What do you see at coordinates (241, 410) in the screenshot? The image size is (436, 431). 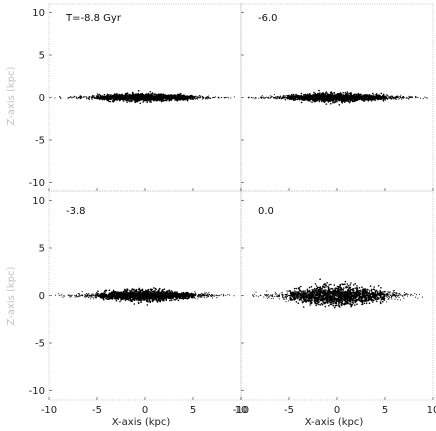 I see `x-tick-label: 10` at bounding box center [241, 410].